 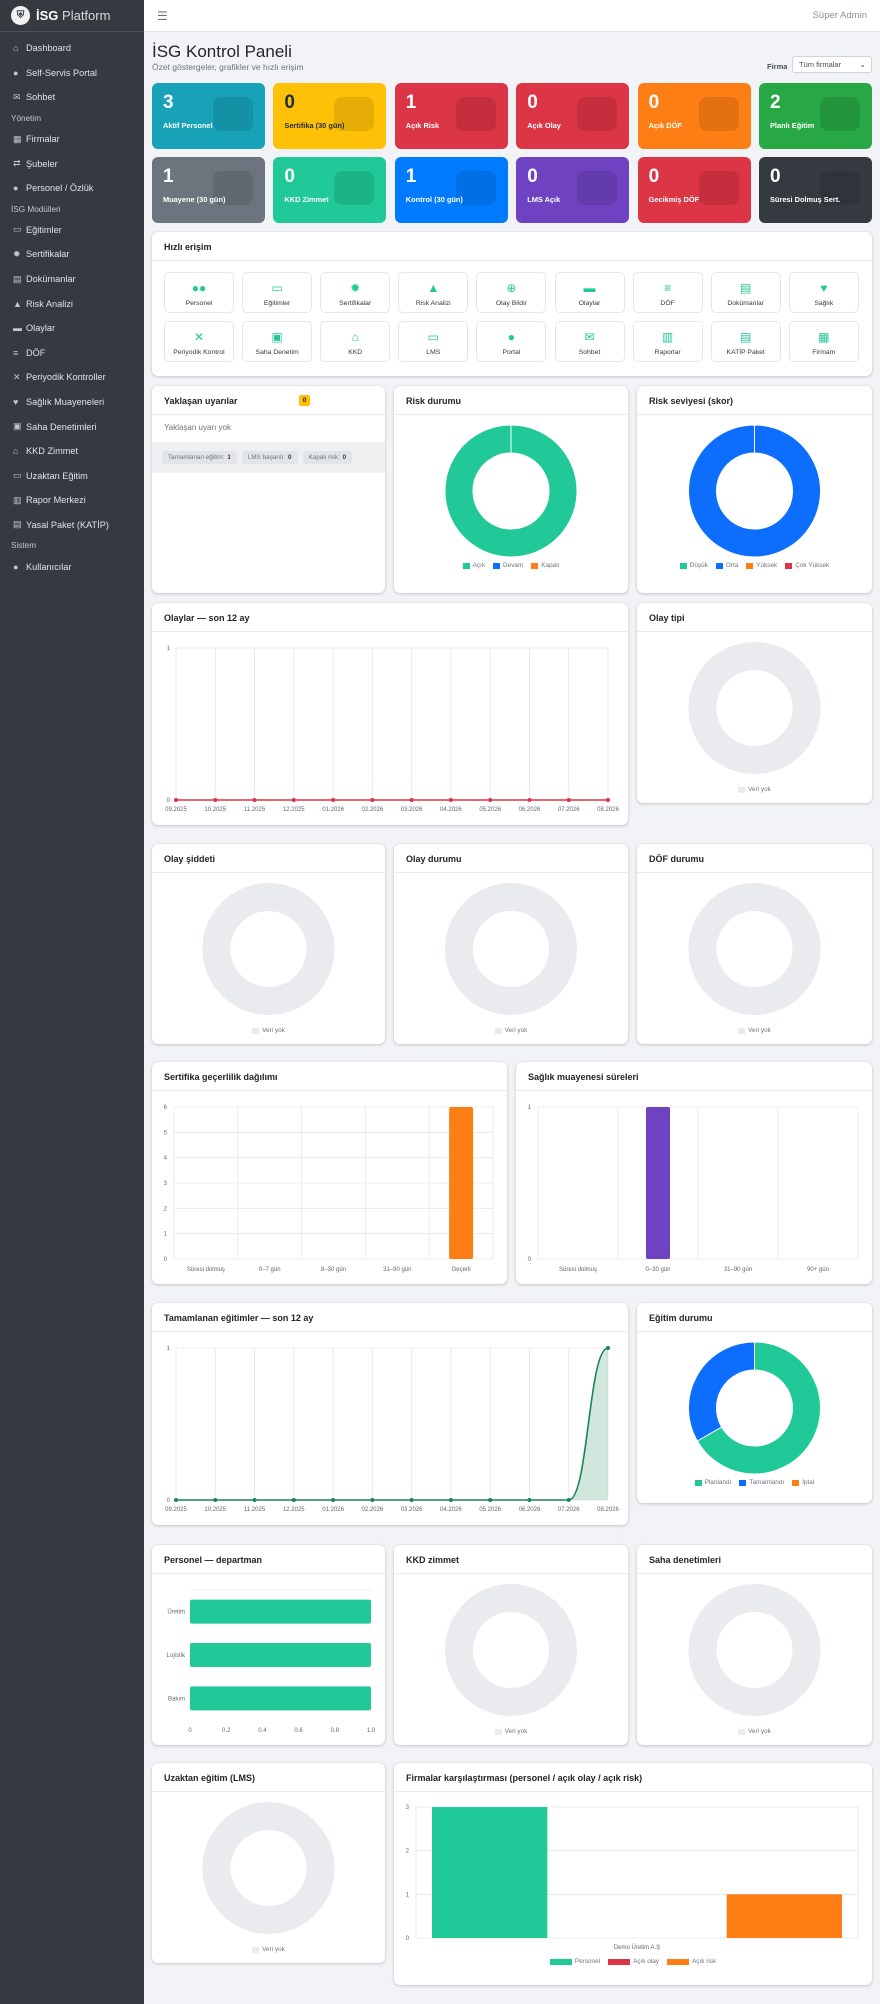 I want to click on legend-item: Personel, so click(x=574, y=1961).